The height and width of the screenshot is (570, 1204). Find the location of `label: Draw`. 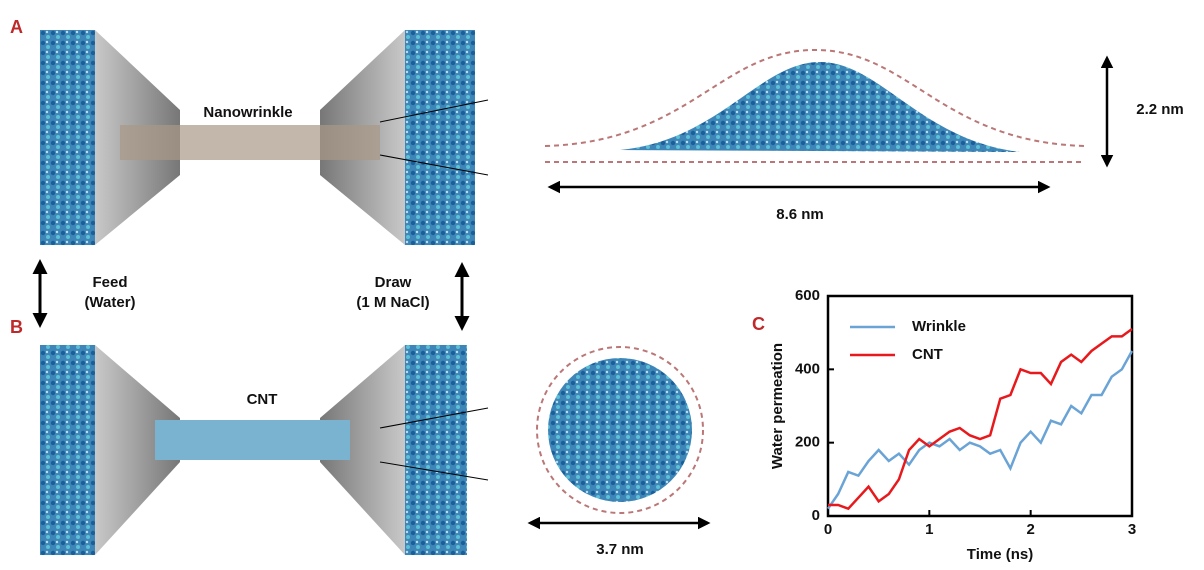

label: Draw is located at coordinates (393, 282).